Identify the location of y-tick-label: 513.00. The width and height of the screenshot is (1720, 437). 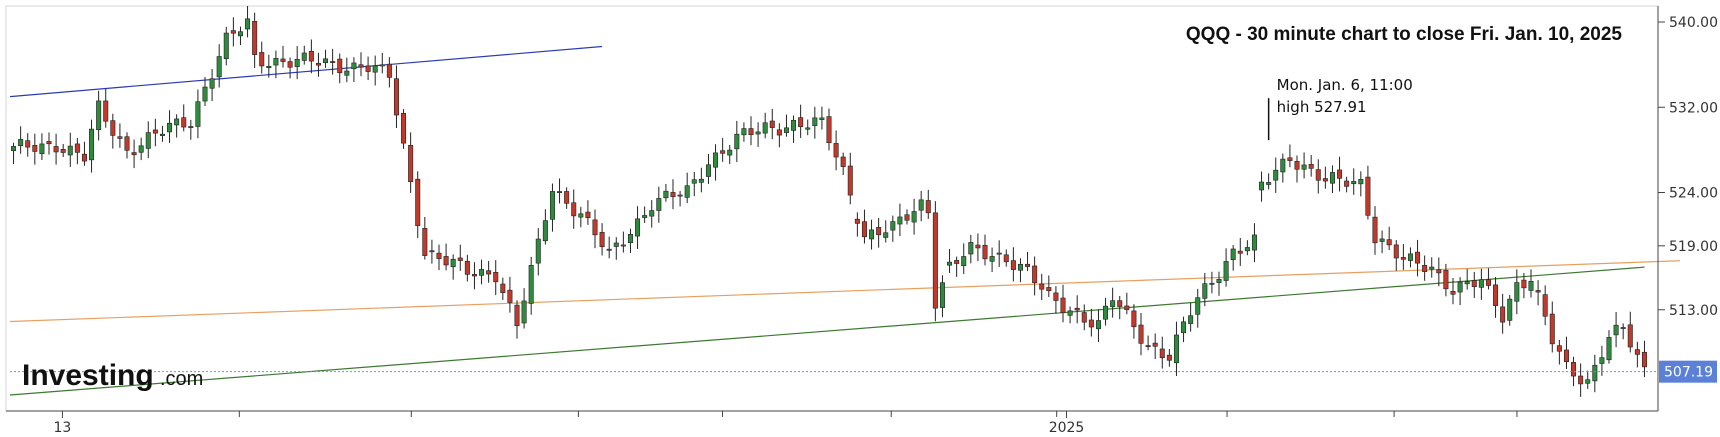
(1693, 311).